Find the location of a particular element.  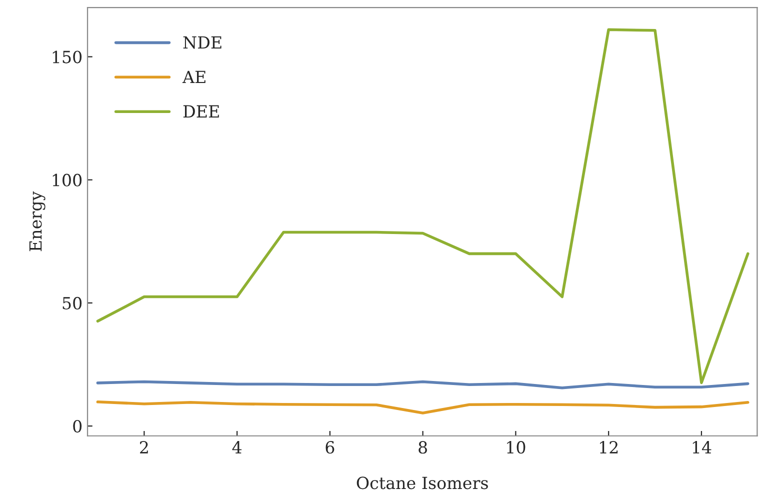

legend-label: AE is located at coordinates (194, 76).